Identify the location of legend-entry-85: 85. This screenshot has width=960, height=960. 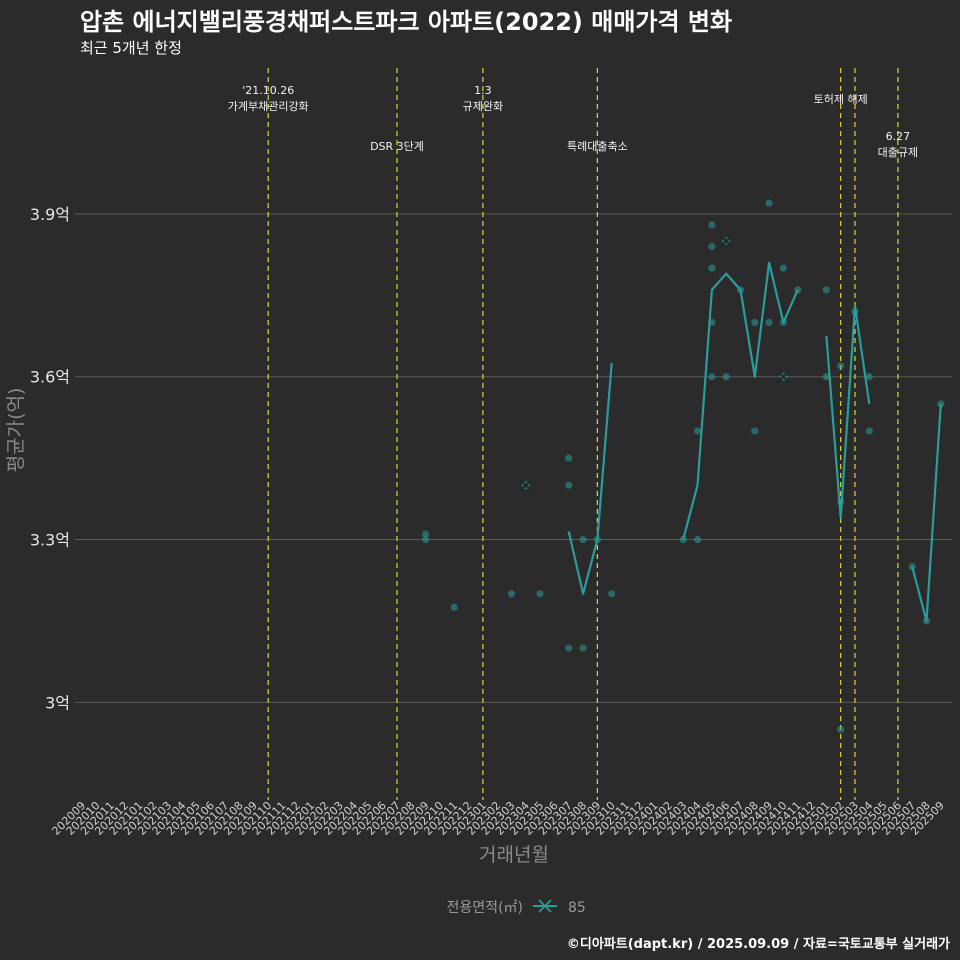
(577, 908).